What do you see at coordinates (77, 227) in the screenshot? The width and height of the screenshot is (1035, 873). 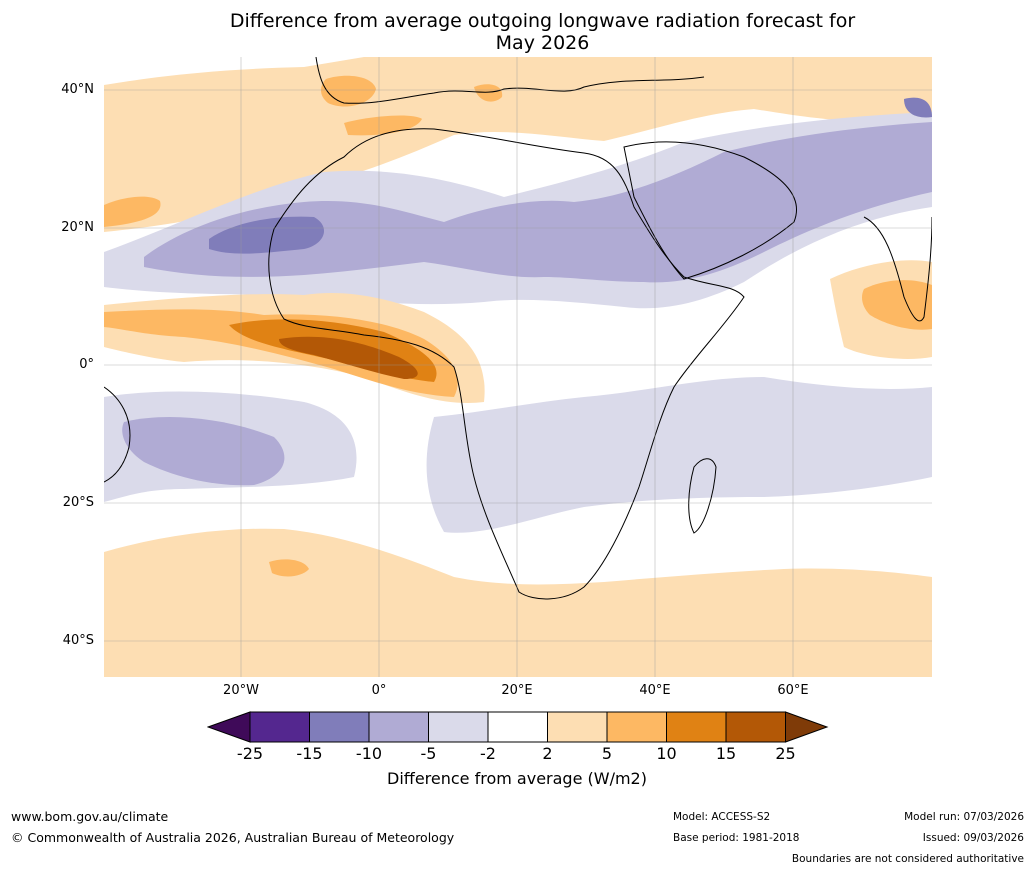 I see `lat-label-20n: 20°N` at bounding box center [77, 227].